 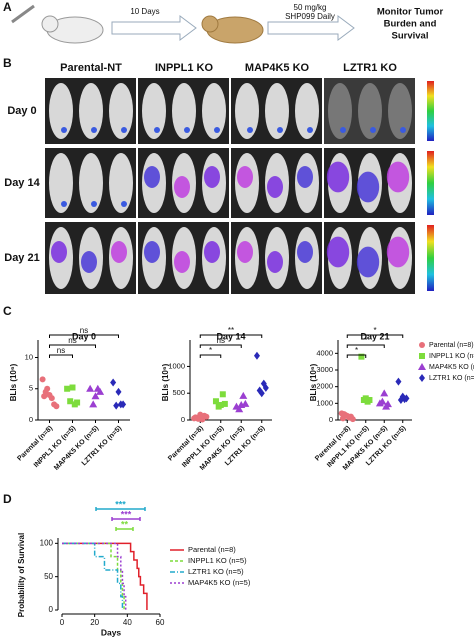 I want to click on chart-title: Day 14, so click(x=230, y=336).